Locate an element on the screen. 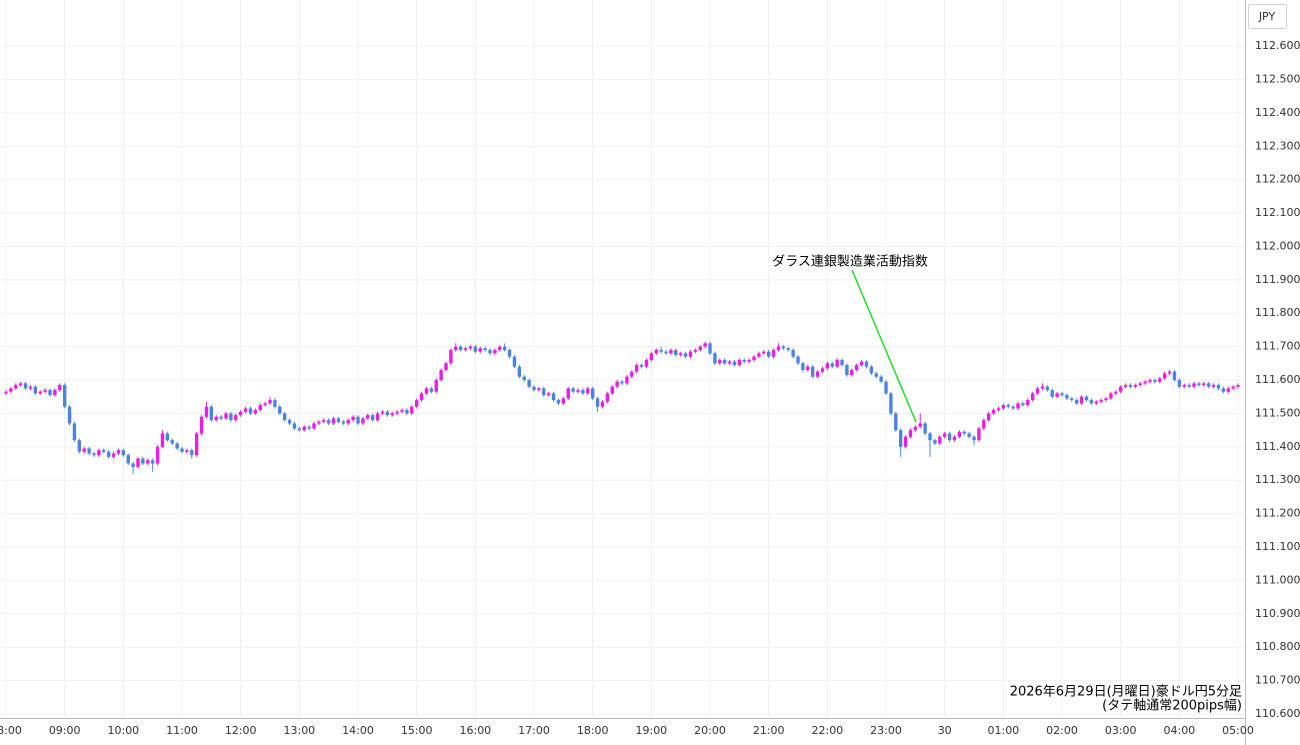 Image resolution: width=1300 pixels, height=745 pixels. y-tick-label: 110.900 is located at coordinates (1277, 613).